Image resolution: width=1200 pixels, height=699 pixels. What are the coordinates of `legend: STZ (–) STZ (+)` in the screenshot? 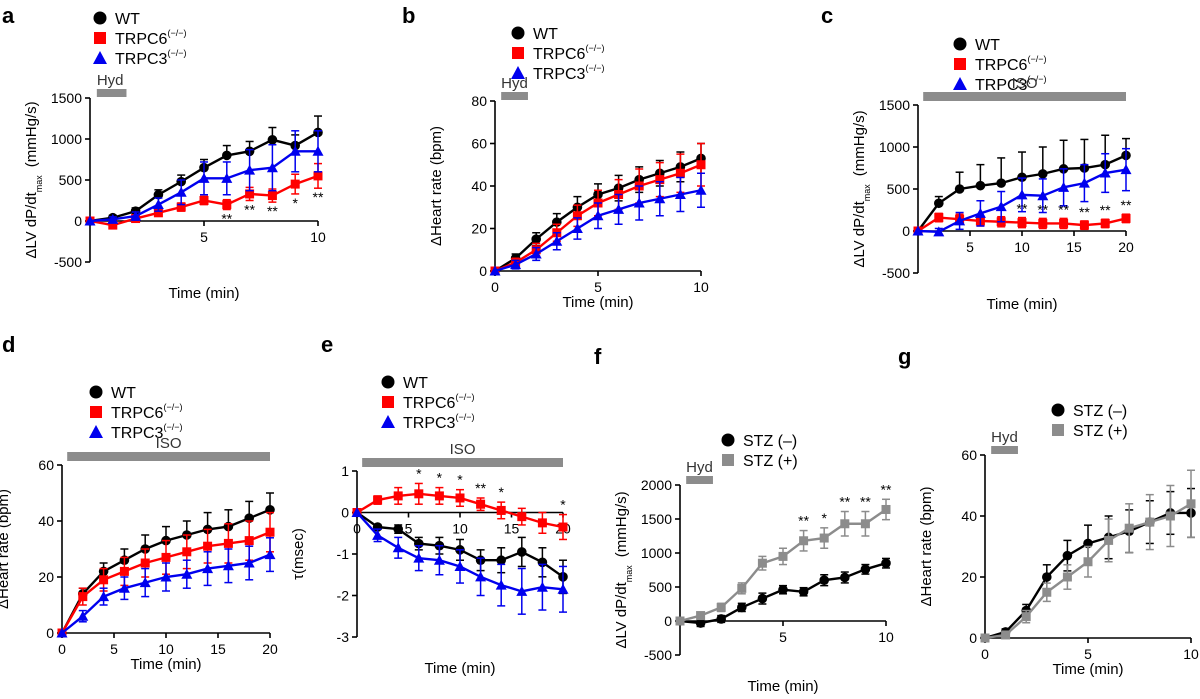 It's located at (759, 451).